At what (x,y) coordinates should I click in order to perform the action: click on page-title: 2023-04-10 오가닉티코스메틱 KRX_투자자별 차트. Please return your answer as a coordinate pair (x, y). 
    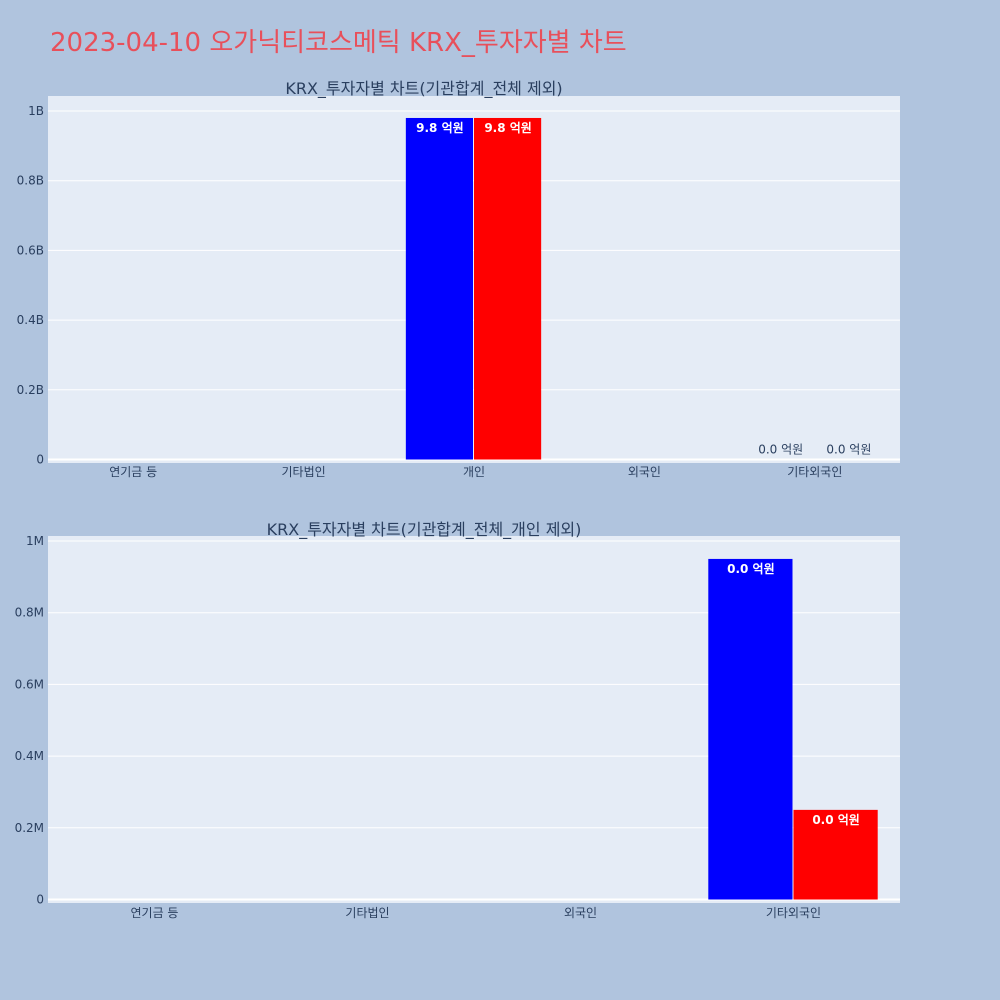
    Looking at the image, I should click on (338, 43).